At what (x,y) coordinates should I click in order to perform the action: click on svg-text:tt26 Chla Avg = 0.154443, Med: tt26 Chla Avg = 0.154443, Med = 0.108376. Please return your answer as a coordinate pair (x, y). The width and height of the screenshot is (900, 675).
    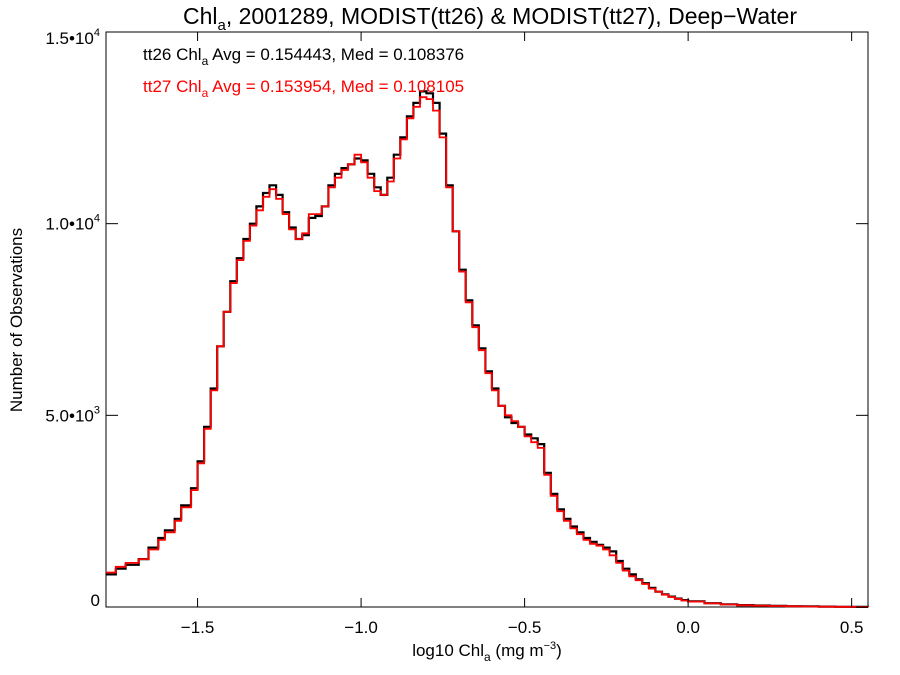
    Looking at the image, I should click on (303, 56).